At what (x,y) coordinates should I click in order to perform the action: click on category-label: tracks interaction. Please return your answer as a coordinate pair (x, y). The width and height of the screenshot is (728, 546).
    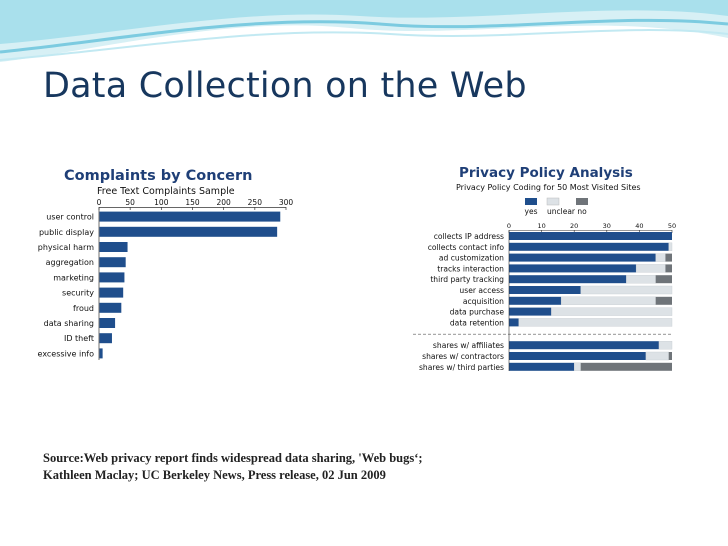
    Looking at the image, I should click on (470, 268).